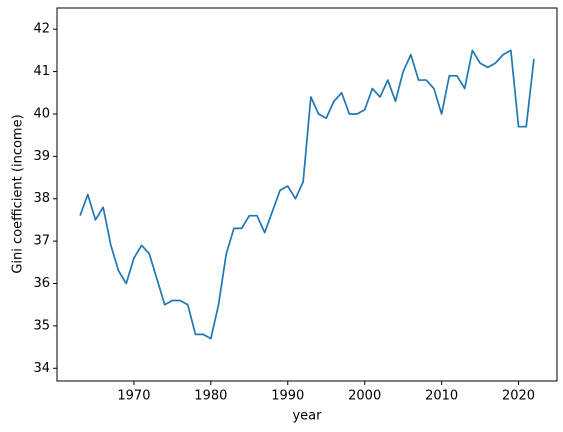  Describe the element at coordinates (41, 368) in the screenshot. I see `y-tick-label: 34` at that location.